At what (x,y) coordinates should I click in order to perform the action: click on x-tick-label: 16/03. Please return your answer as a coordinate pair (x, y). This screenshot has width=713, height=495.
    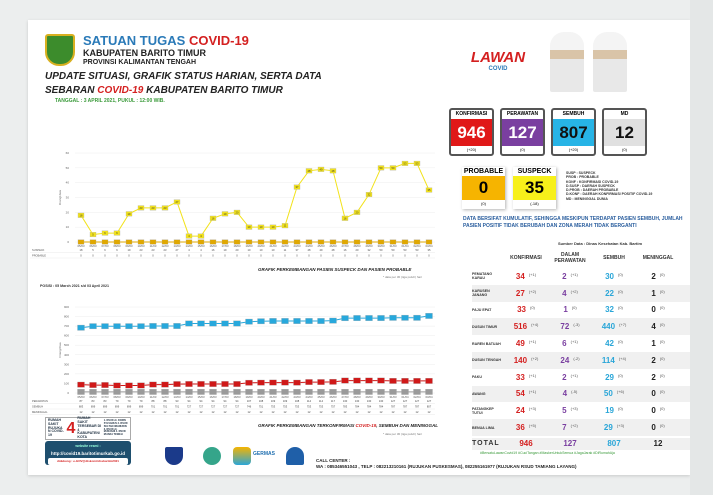
    Looking at the image, I should click on (213, 246).